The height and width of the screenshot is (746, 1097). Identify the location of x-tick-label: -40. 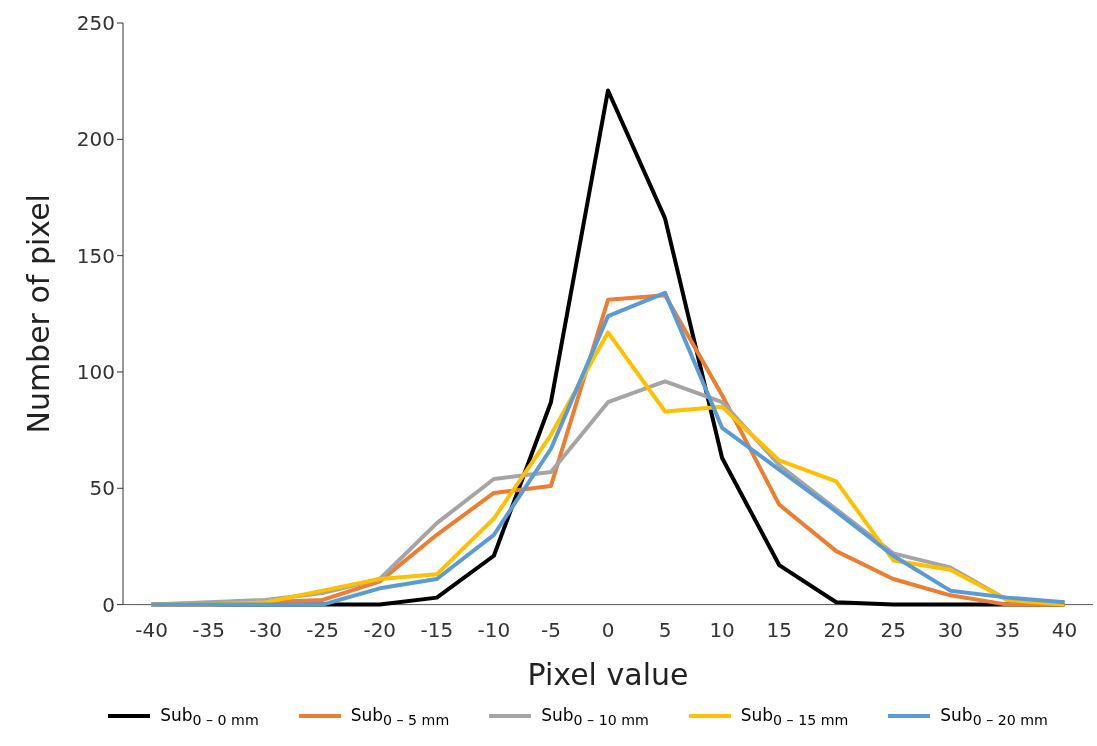
(151, 629).